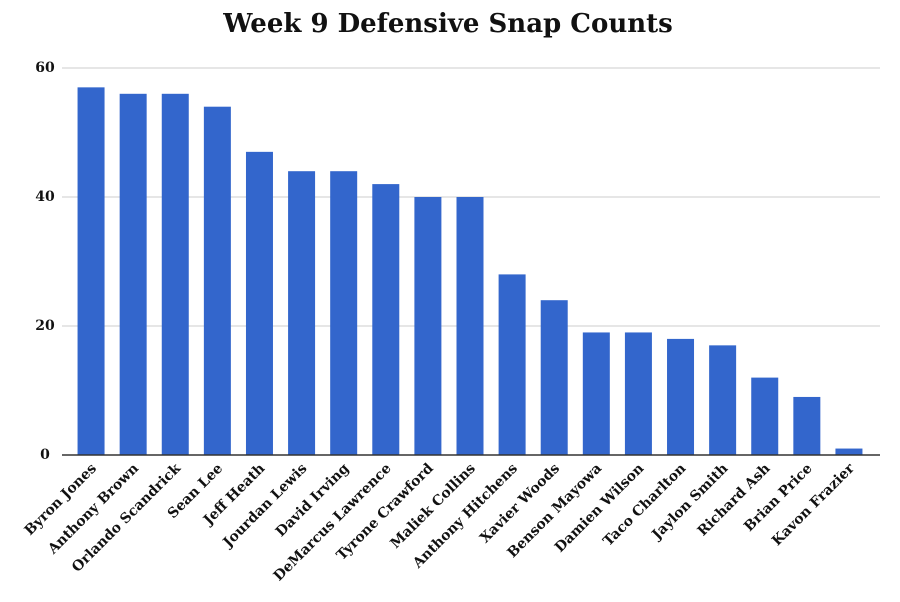  I want to click on x-tick-label: Jaylon Smith, so click(690, 503).